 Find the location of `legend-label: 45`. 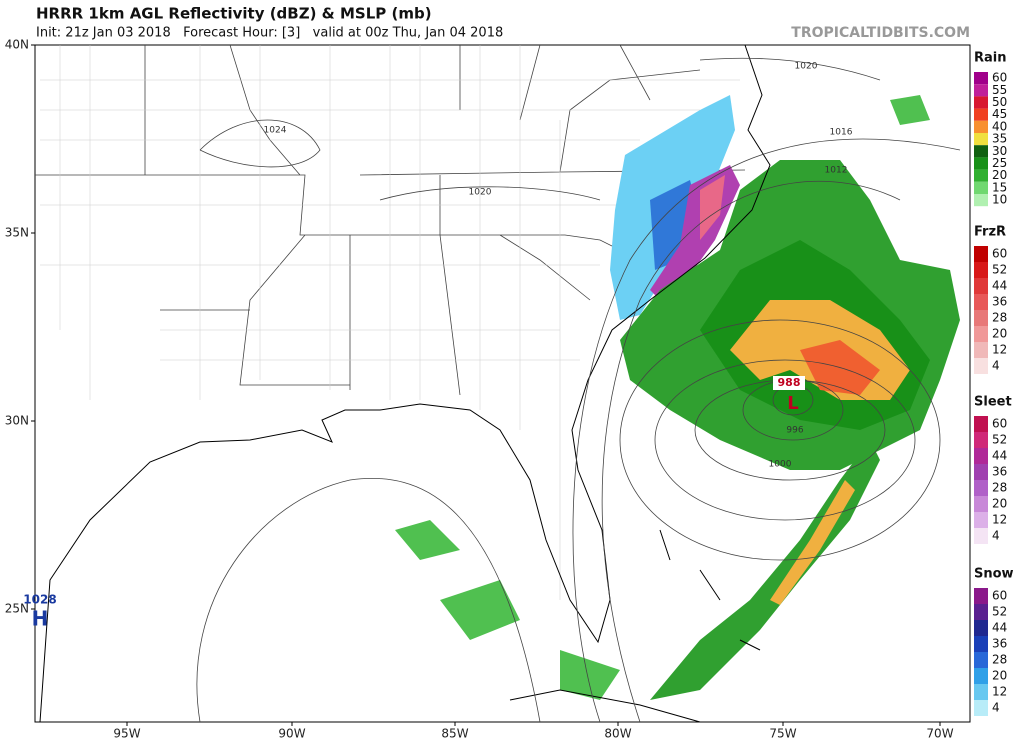

legend-label: 45 is located at coordinates (999, 114).